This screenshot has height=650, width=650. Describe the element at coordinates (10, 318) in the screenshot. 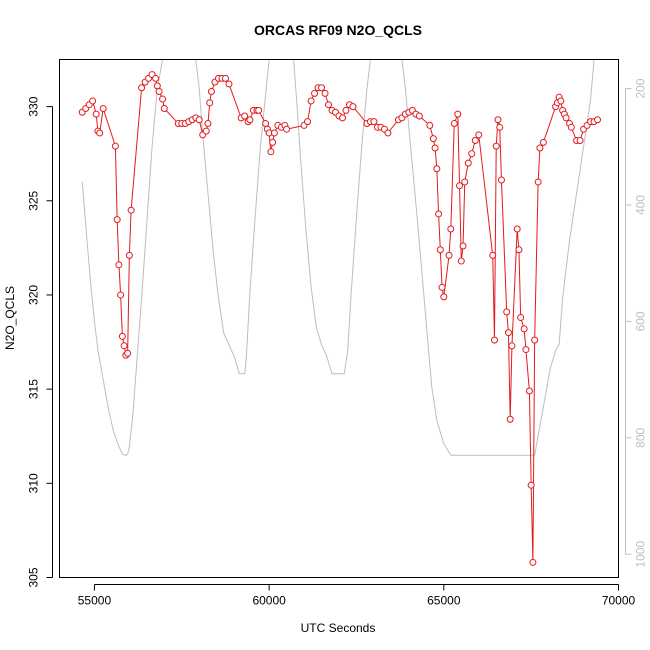

I see `y-axis-title: N2O_QCLS` at that location.